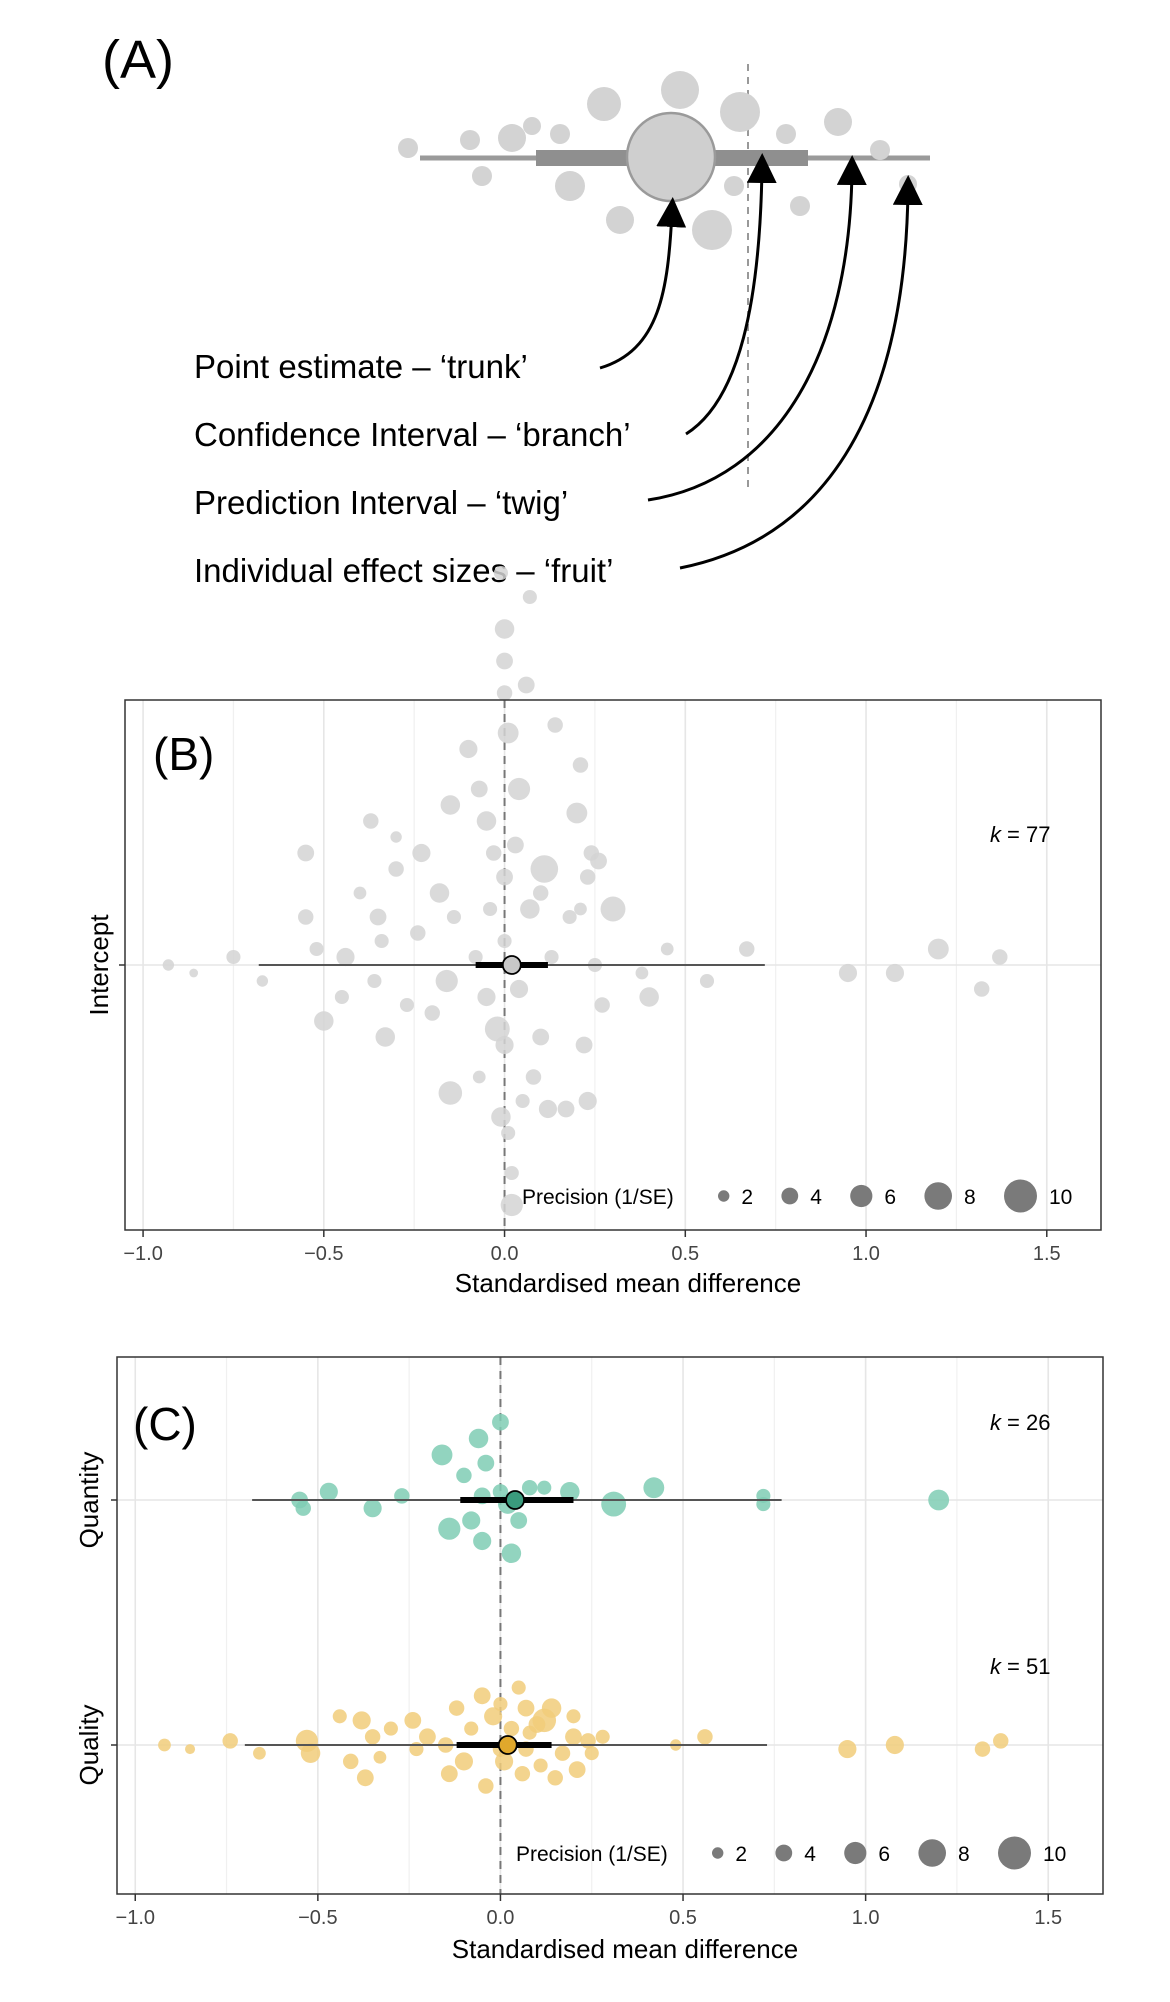 This screenshot has height=2002, width=1170. What do you see at coordinates (183, 754) in the screenshot?
I see `panel-b-label: (B)` at bounding box center [183, 754].